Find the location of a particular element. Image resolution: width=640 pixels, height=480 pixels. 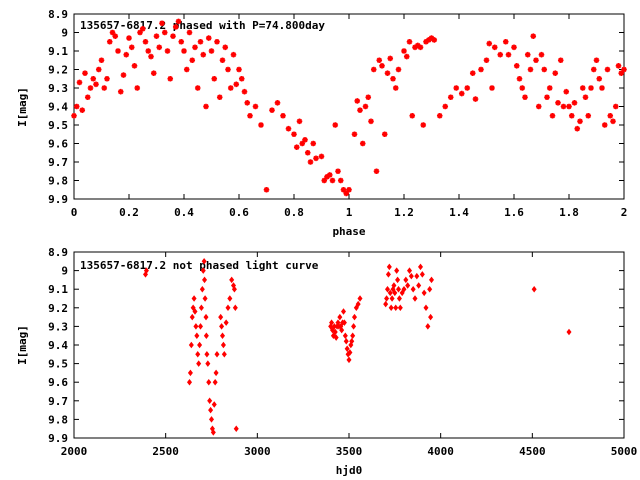

x-tick-label: 3500 is located at coordinates (349, 451).